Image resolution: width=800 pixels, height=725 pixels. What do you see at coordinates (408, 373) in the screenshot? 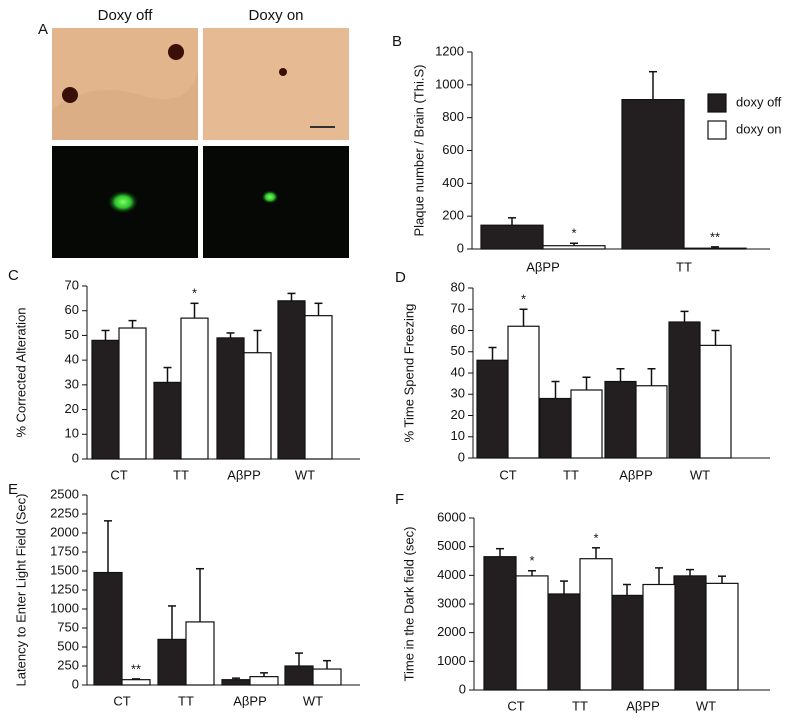
I see `y-axis-label: % Time Spend Freezing` at bounding box center [408, 373].